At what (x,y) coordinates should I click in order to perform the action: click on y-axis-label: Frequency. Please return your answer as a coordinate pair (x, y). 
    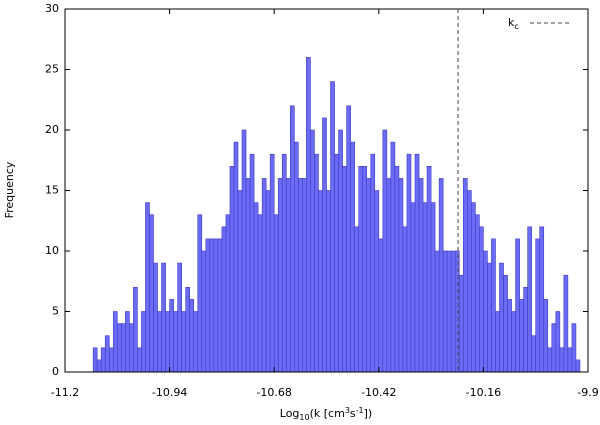
    Looking at the image, I should click on (9, 189).